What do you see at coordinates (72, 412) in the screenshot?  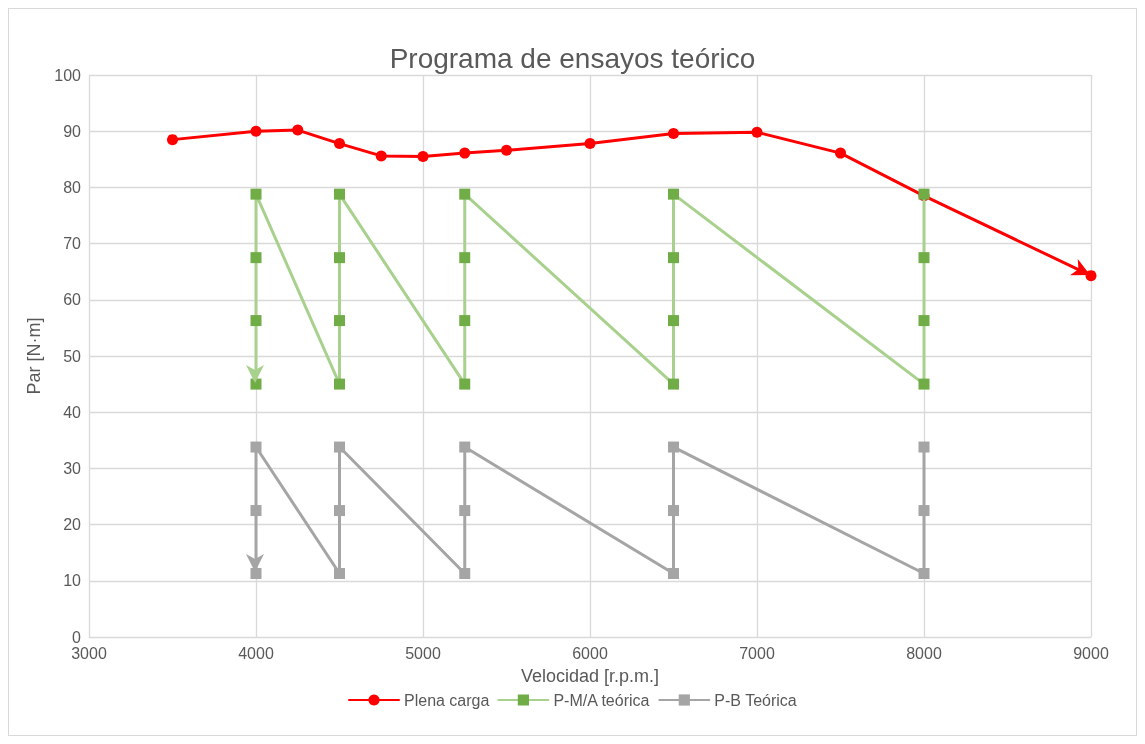 I see `y-tick-label: 40` at bounding box center [72, 412].